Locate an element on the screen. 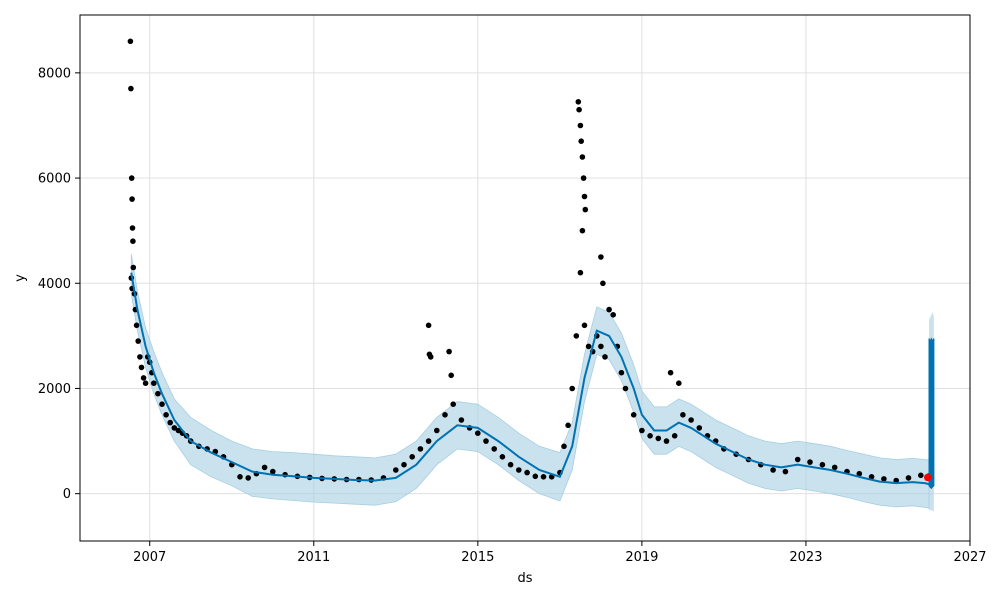 This screenshot has width=1000, height=600. x-tick-label: 2027 is located at coordinates (969, 557).